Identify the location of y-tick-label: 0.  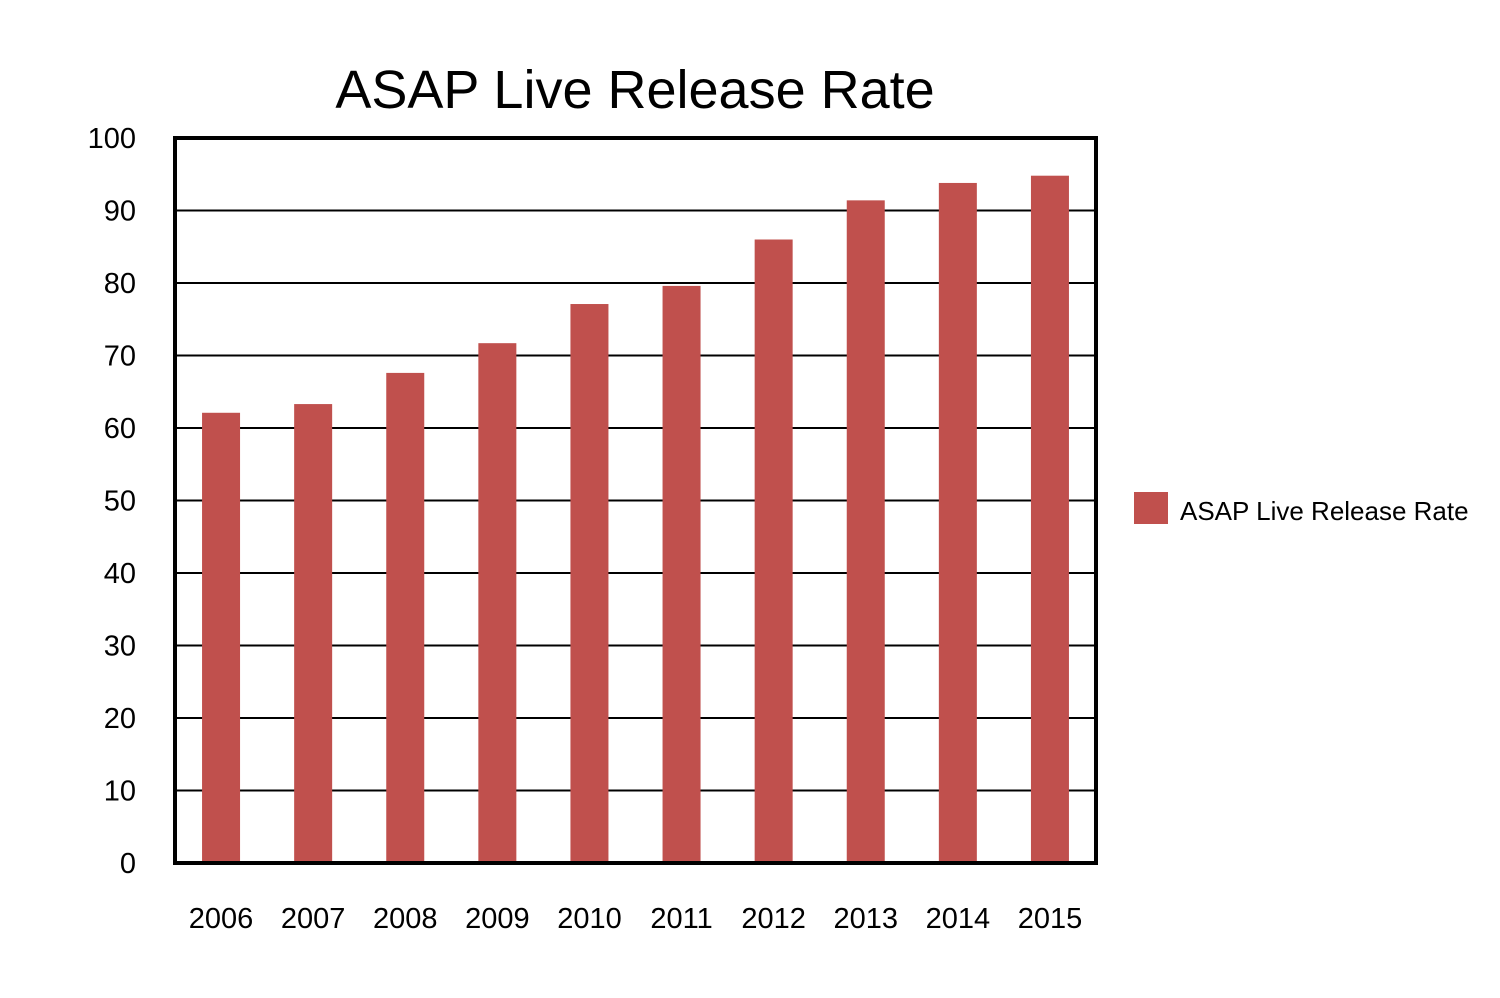
(128, 864).